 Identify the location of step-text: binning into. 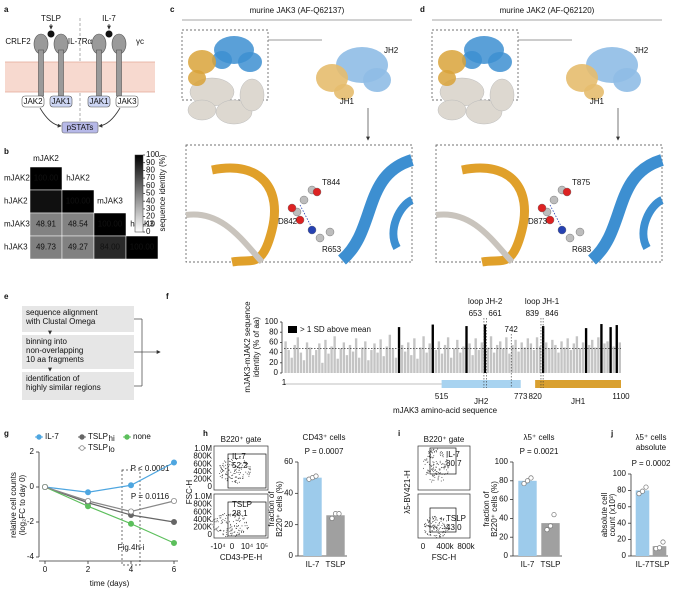
(46, 341).